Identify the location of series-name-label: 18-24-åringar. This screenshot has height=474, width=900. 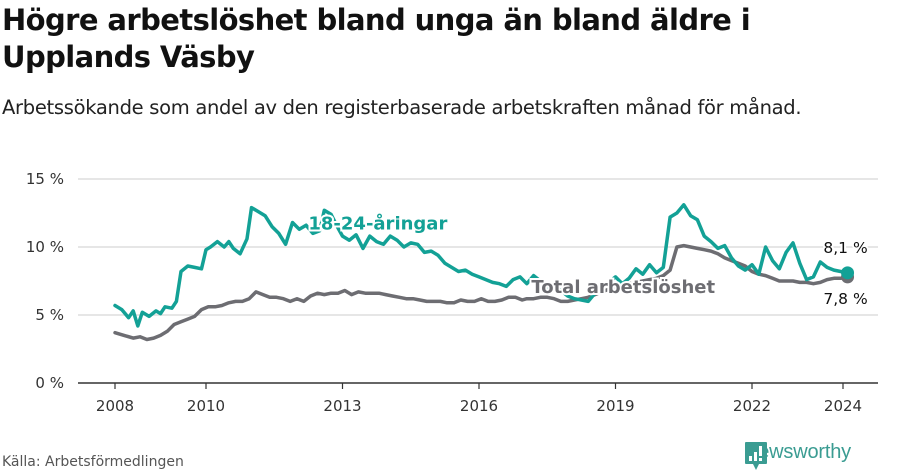
(377, 223).